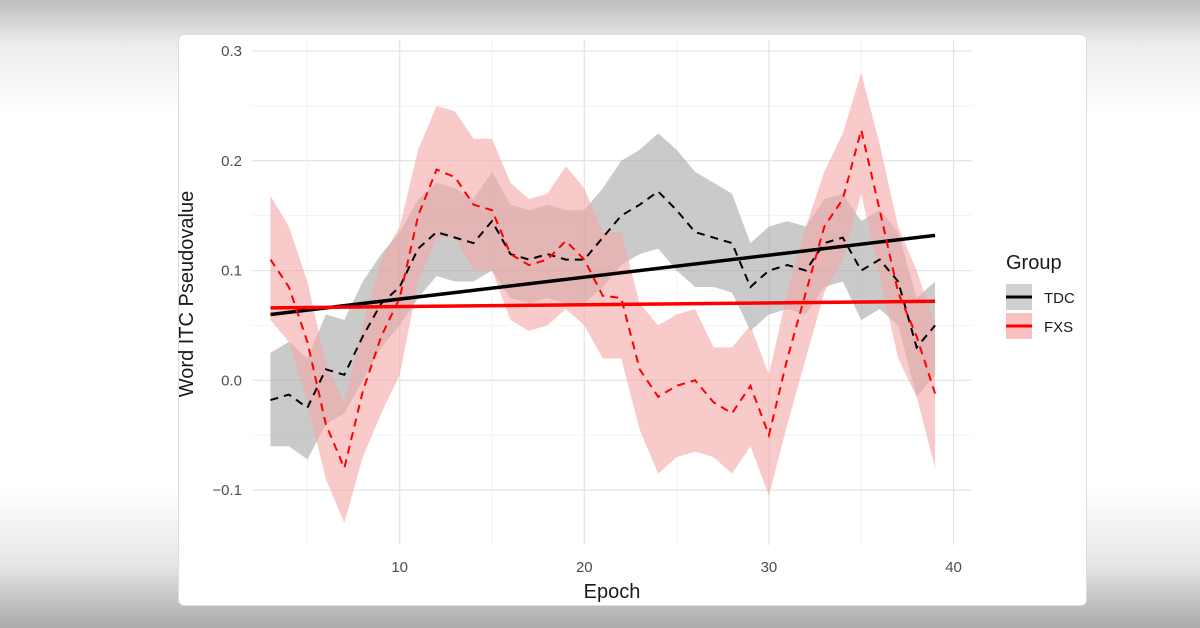  Describe the element at coordinates (612, 592) in the screenshot. I see `x-axis-title: Epoch` at that location.